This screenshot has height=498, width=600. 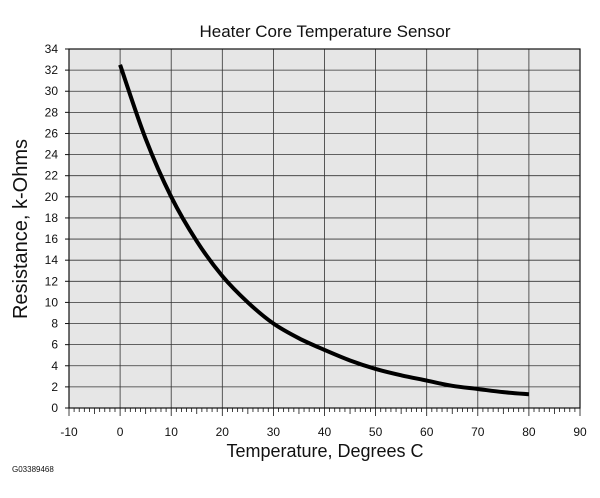 I want to click on x-tick-label: 70, so click(x=478, y=432).